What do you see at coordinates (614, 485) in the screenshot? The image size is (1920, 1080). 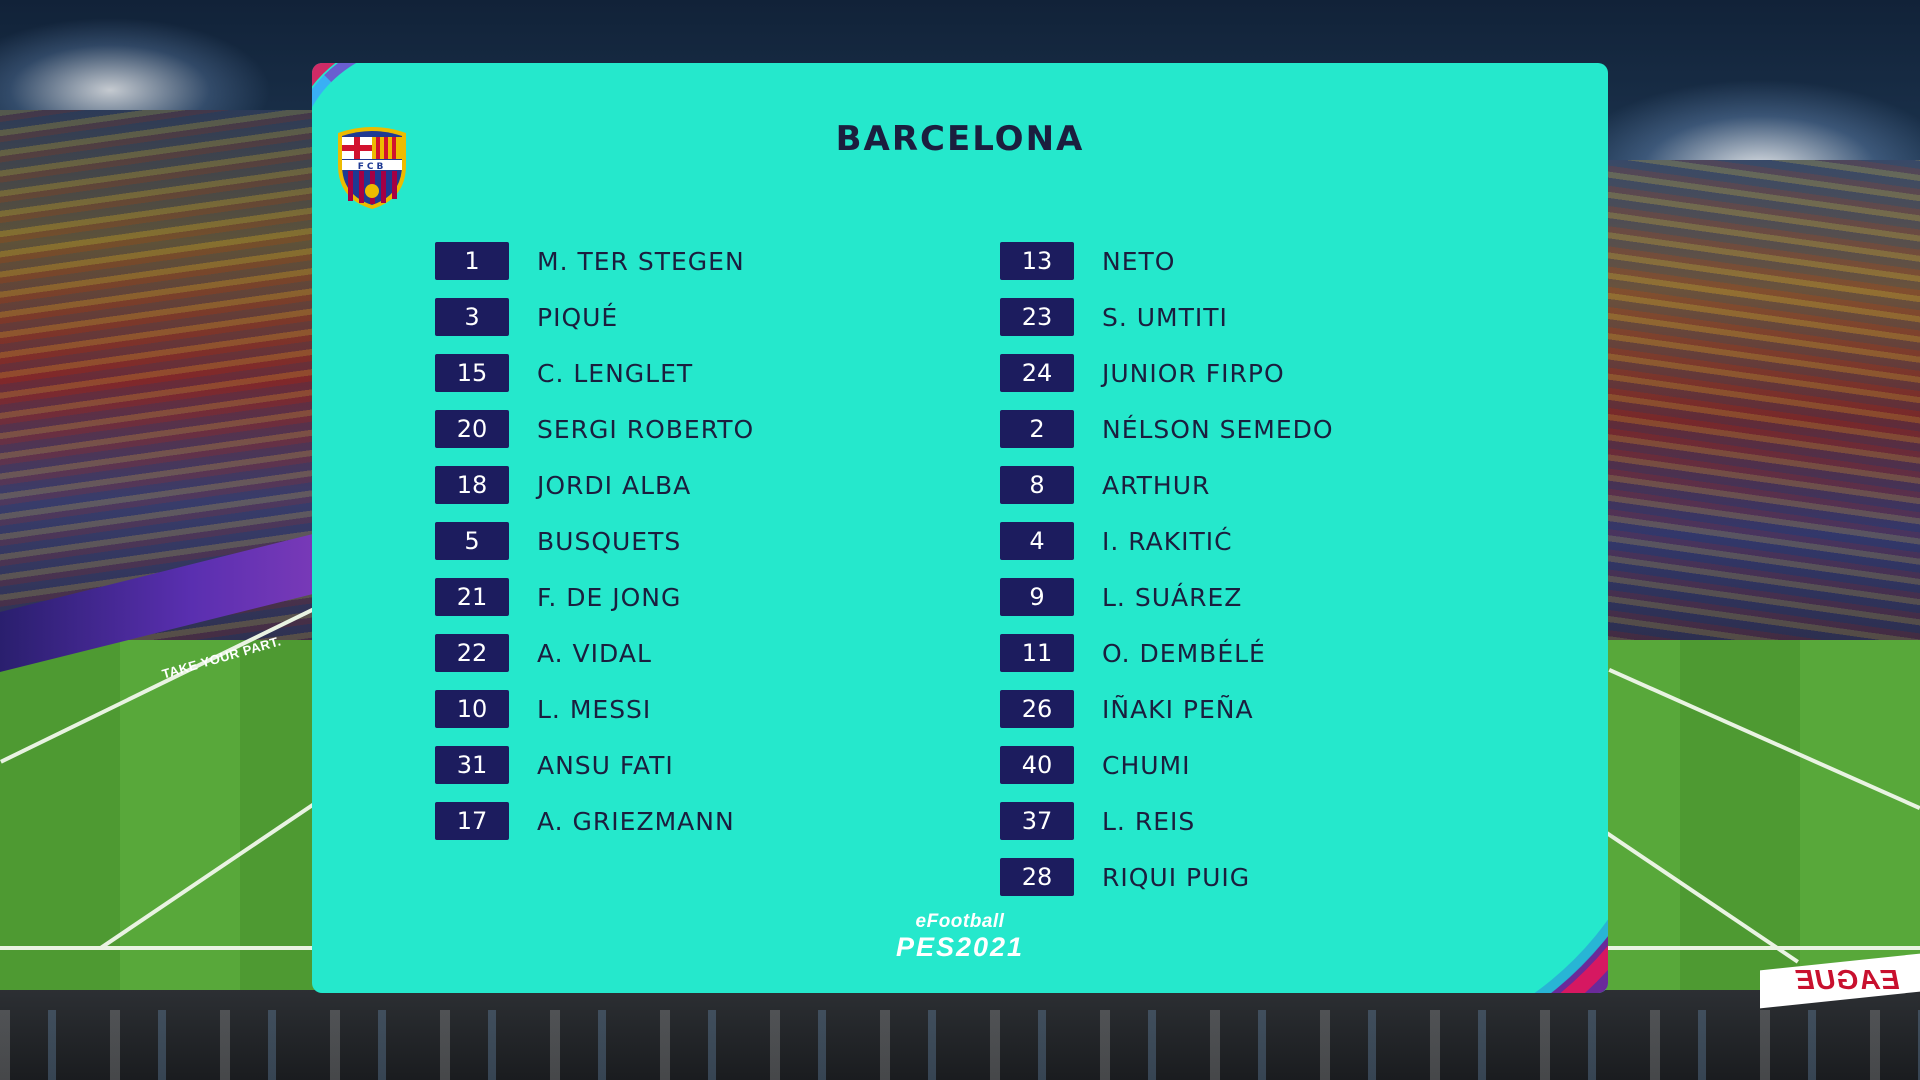 I see `player-name: JORDI ALBA` at bounding box center [614, 485].